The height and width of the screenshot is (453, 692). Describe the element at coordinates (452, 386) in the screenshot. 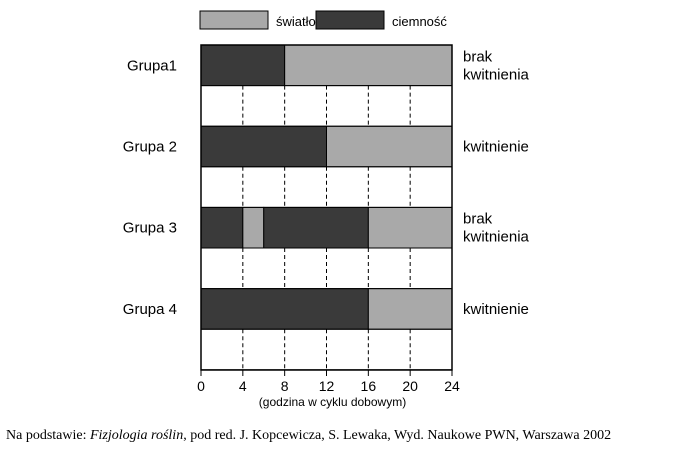

I see `x-tick-label-6: 24` at that location.